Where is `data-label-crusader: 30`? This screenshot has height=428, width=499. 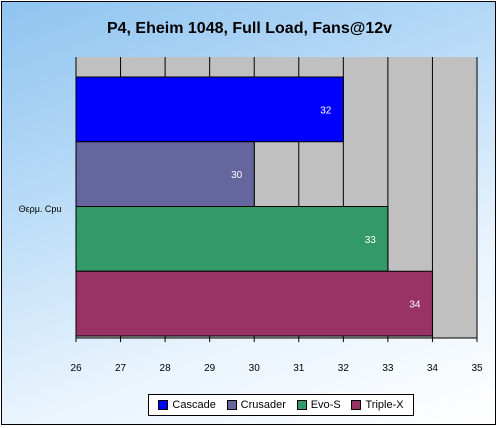
data-label-crusader: 30 is located at coordinates (237, 175).